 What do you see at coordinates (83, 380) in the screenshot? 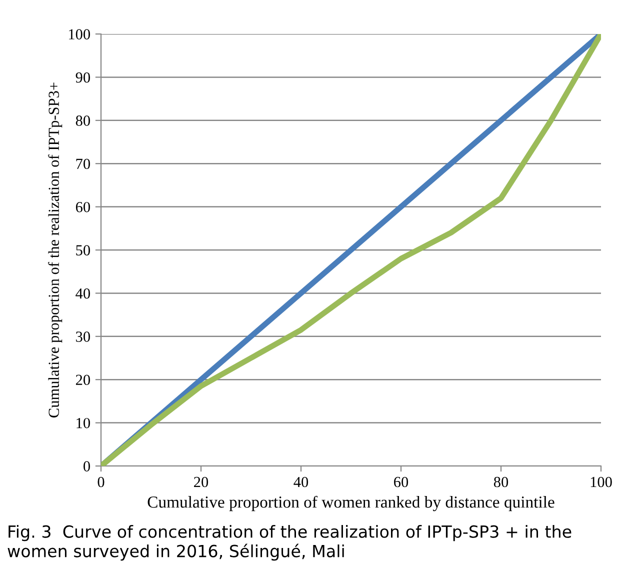
I see `y-tick-label: 20` at bounding box center [83, 380].